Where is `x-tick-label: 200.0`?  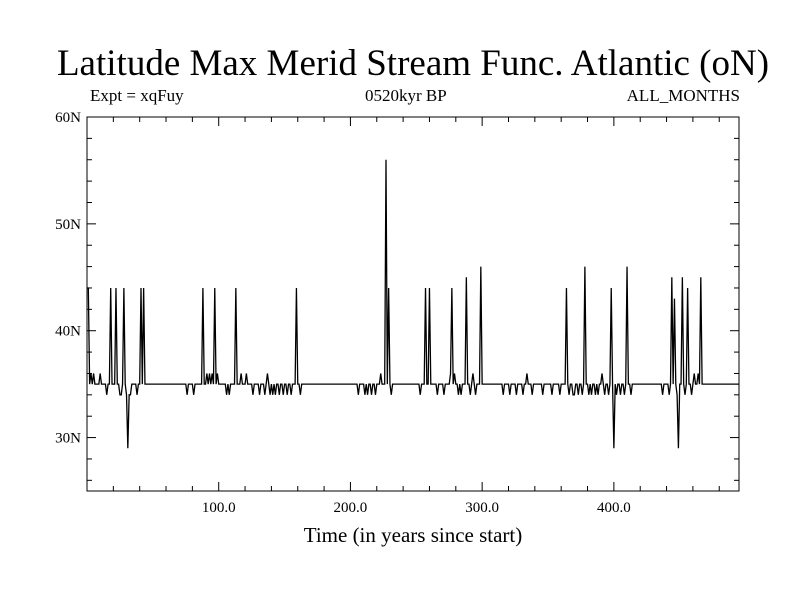 x-tick-label: 200.0 is located at coordinates (351, 508).